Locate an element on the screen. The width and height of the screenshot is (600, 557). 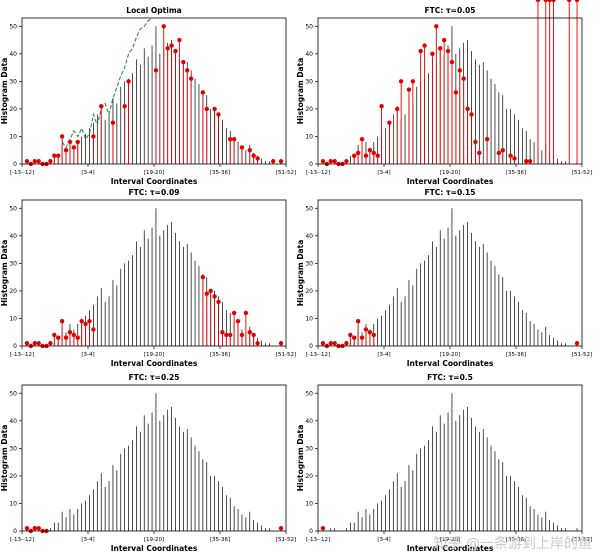
watermark: 知乎 @一条游到上岸的鱼 is located at coordinates (512, 544).